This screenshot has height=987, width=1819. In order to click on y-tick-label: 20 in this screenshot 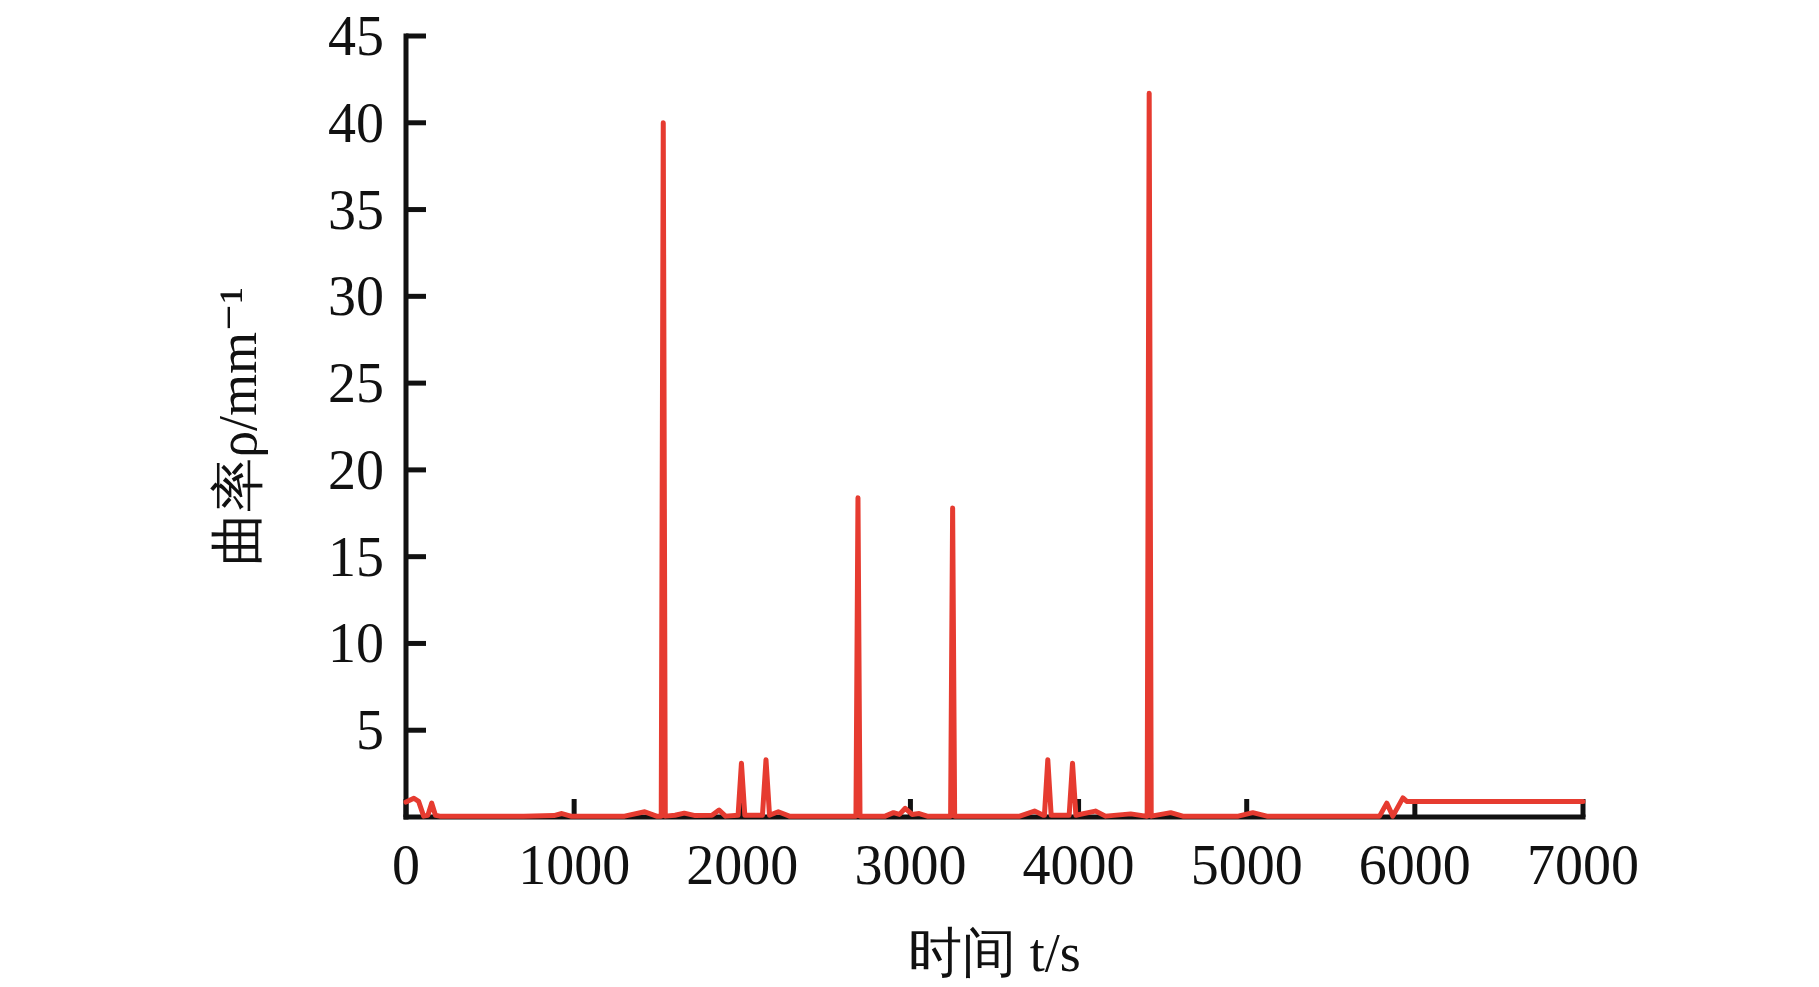, I will do `click(356, 469)`.